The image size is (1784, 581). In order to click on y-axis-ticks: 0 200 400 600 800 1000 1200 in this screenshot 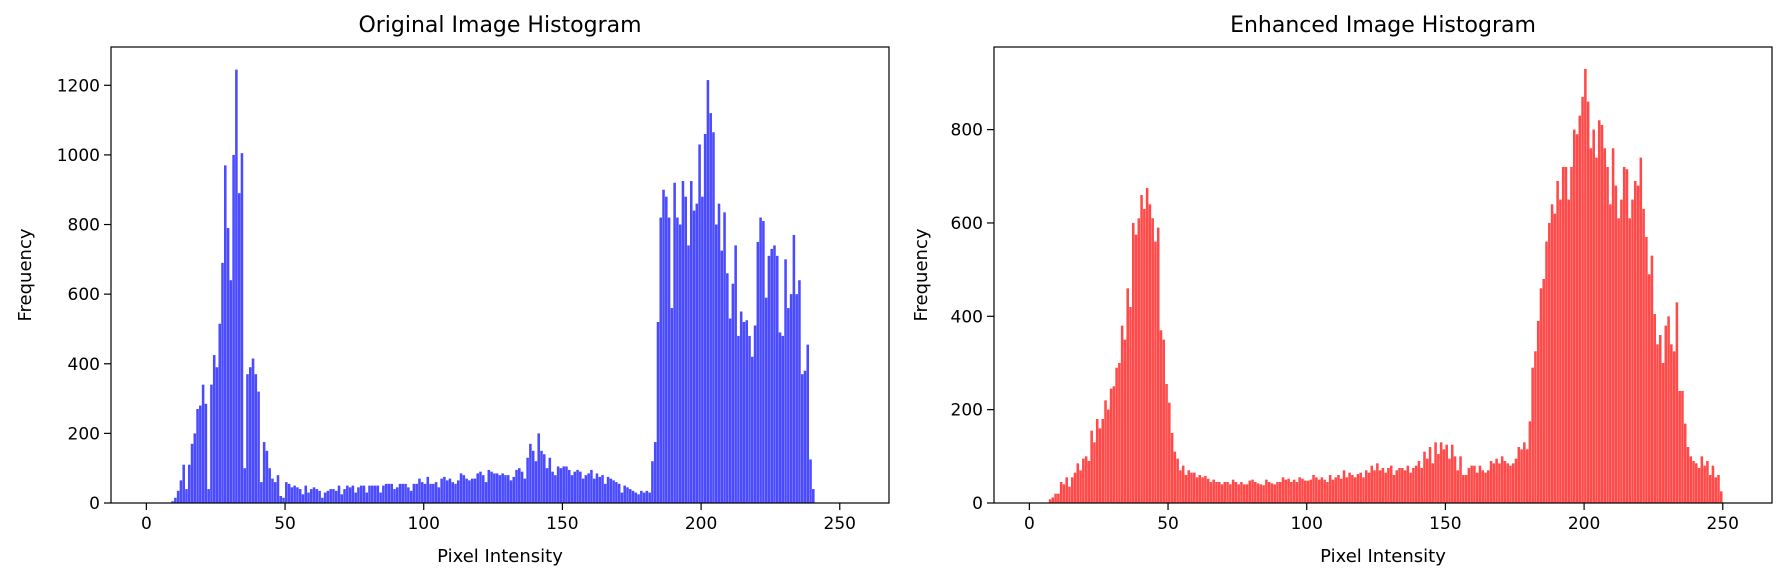, I will do `click(84, 295)`.